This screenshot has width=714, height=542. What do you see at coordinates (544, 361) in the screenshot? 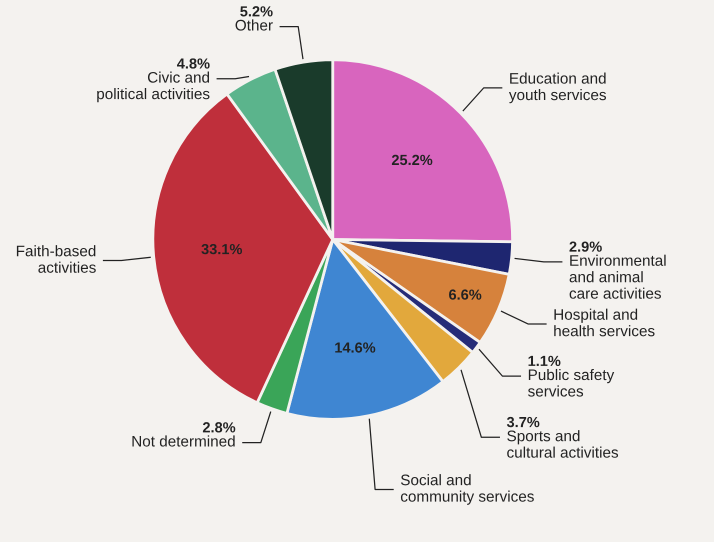
I see `data-label: 1.1%` at bounding box center [544, 361].